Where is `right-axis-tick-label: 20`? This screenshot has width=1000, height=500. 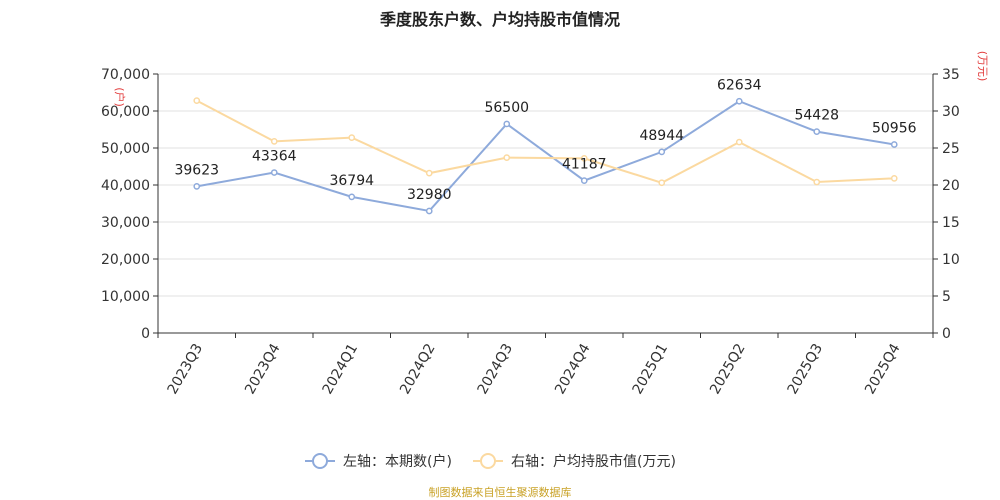 right-axis-tick-label: 20 is located at coordinates (951, 186).